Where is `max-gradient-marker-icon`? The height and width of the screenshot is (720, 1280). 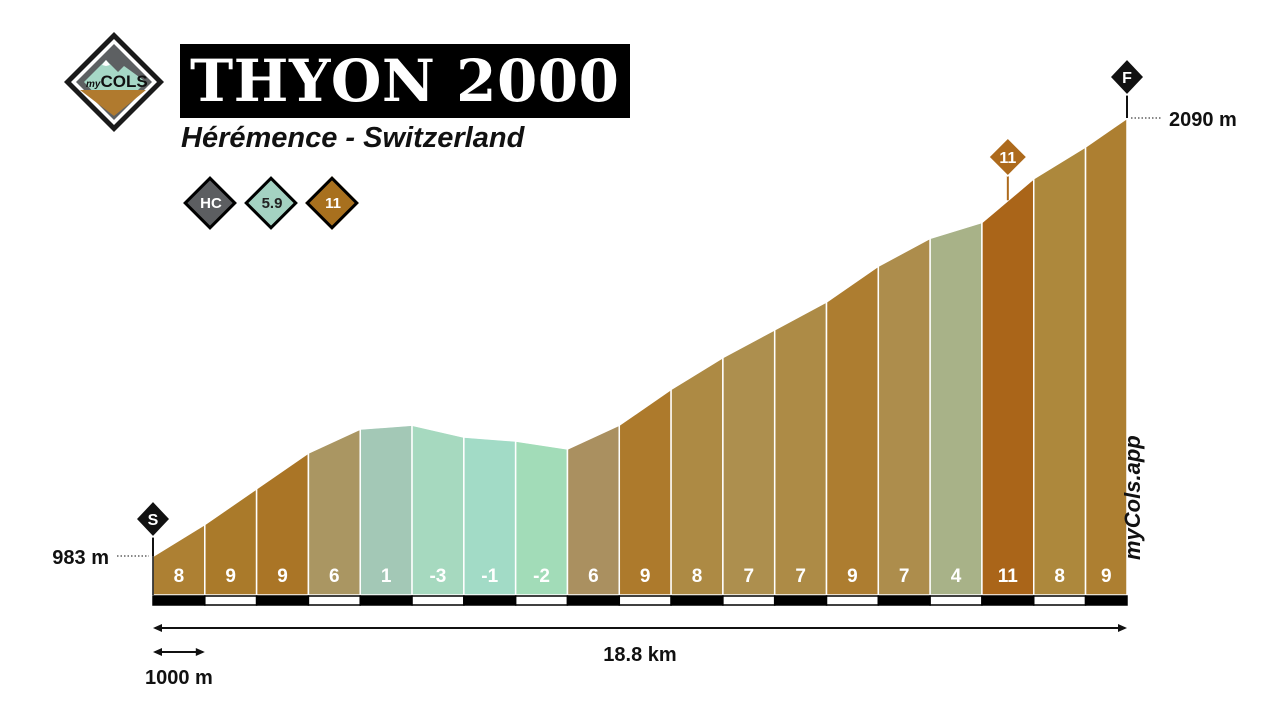 max-gradient-marker-icon is located at coordinates (1007, 157).